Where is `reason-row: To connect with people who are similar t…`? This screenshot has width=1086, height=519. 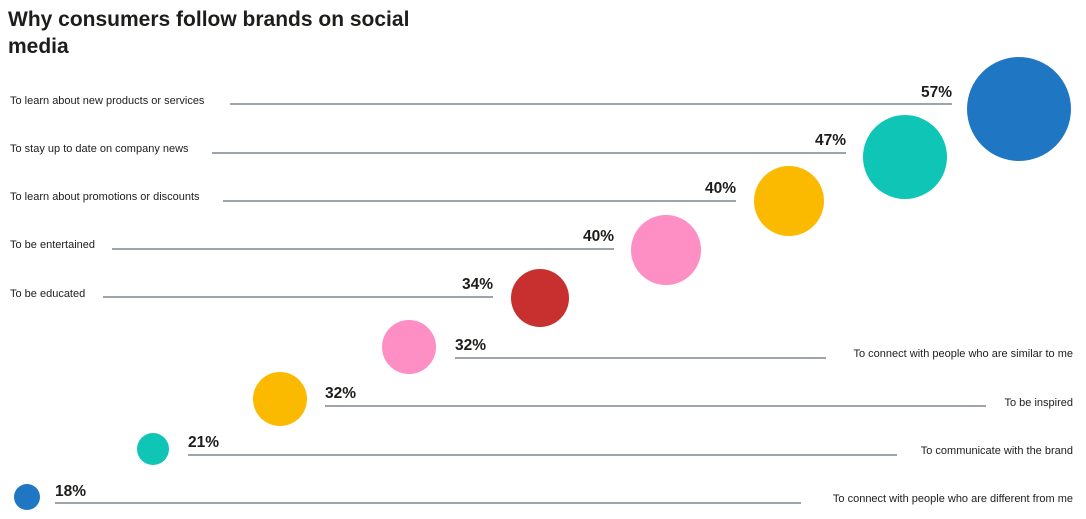
reason-row: To connect with people who are similar t… is located at coordinates (727, 347).